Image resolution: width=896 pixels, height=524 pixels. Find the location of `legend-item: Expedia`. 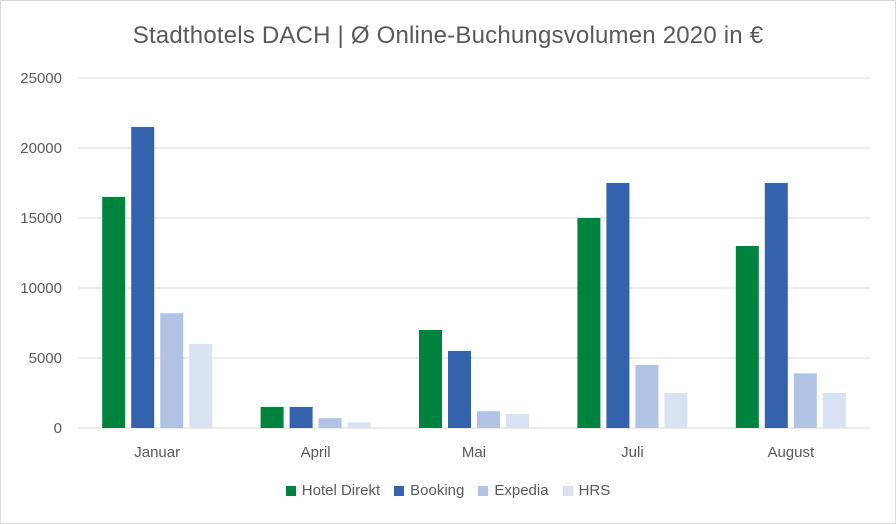

legend-item: Expedia is located at coordinates (513, 490).